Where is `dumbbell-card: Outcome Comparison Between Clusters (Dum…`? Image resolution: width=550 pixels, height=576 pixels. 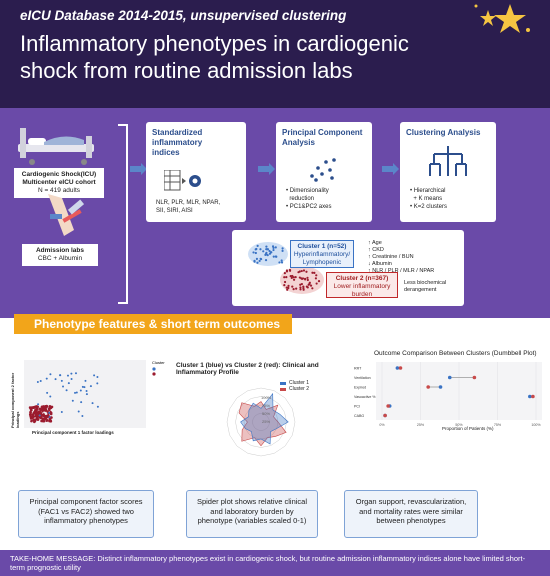
dumbbell-card: Outcome Comparison Between Clusters (Dum… is located at coordinates (449, 391).